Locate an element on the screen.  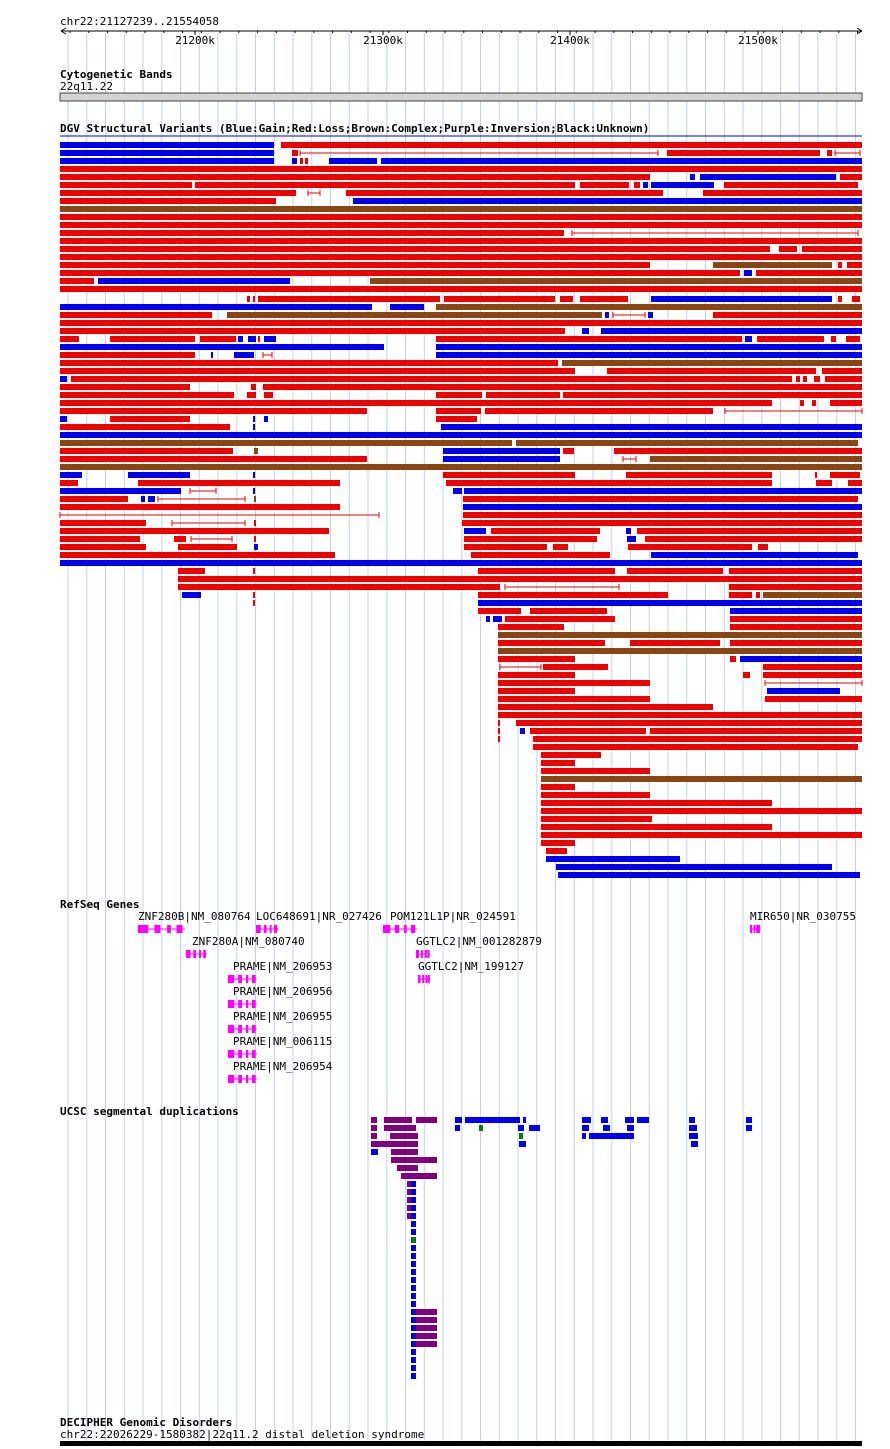
segdup-features is located at coordinates (561, 1248).